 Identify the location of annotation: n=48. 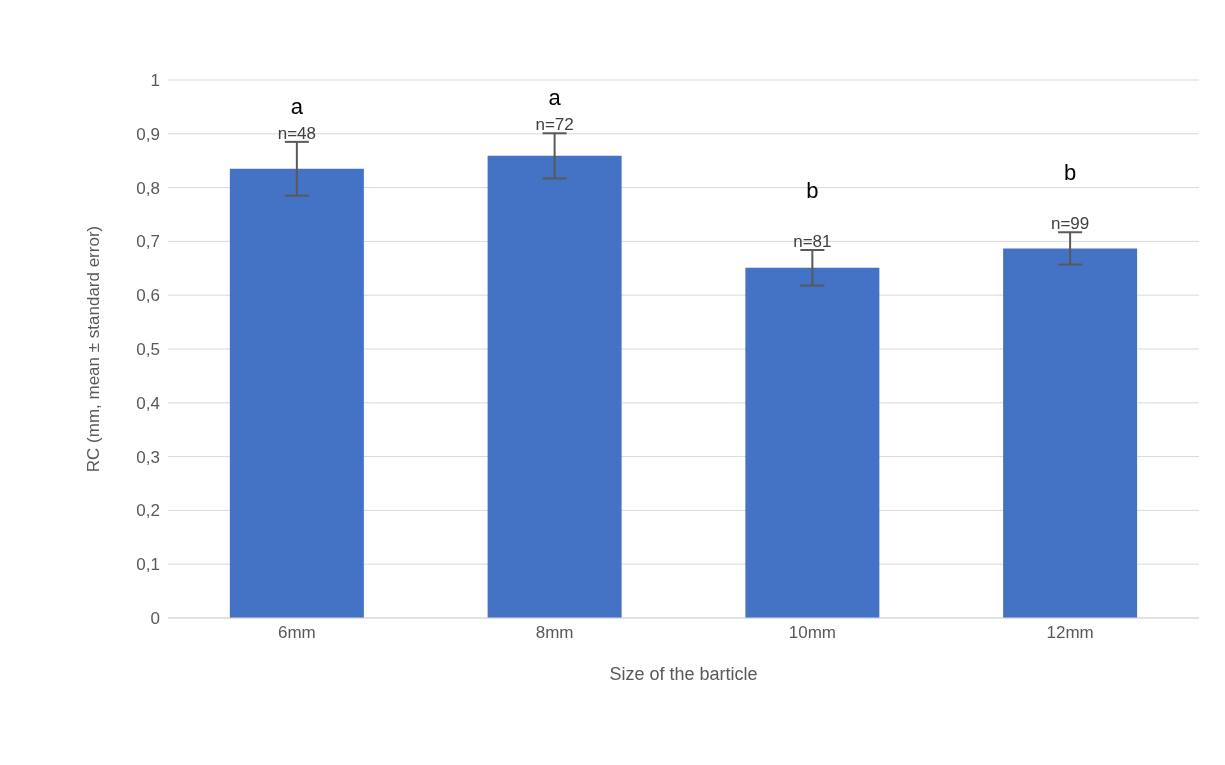
(297, 133).